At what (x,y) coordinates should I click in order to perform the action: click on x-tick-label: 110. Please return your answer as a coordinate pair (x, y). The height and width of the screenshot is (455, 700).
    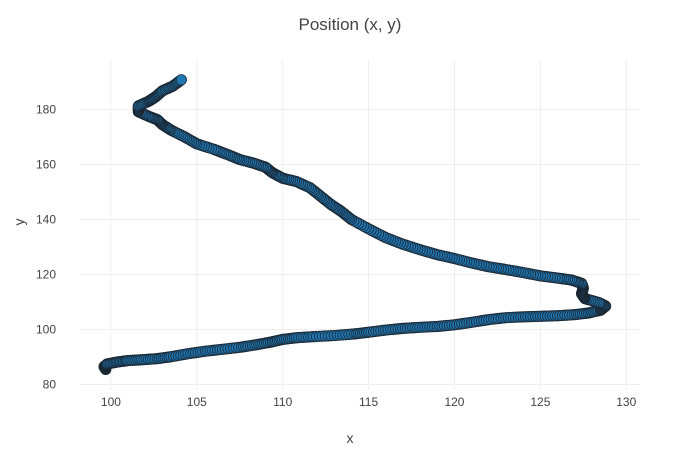
    Looking at the image, I should click on (282, 402).